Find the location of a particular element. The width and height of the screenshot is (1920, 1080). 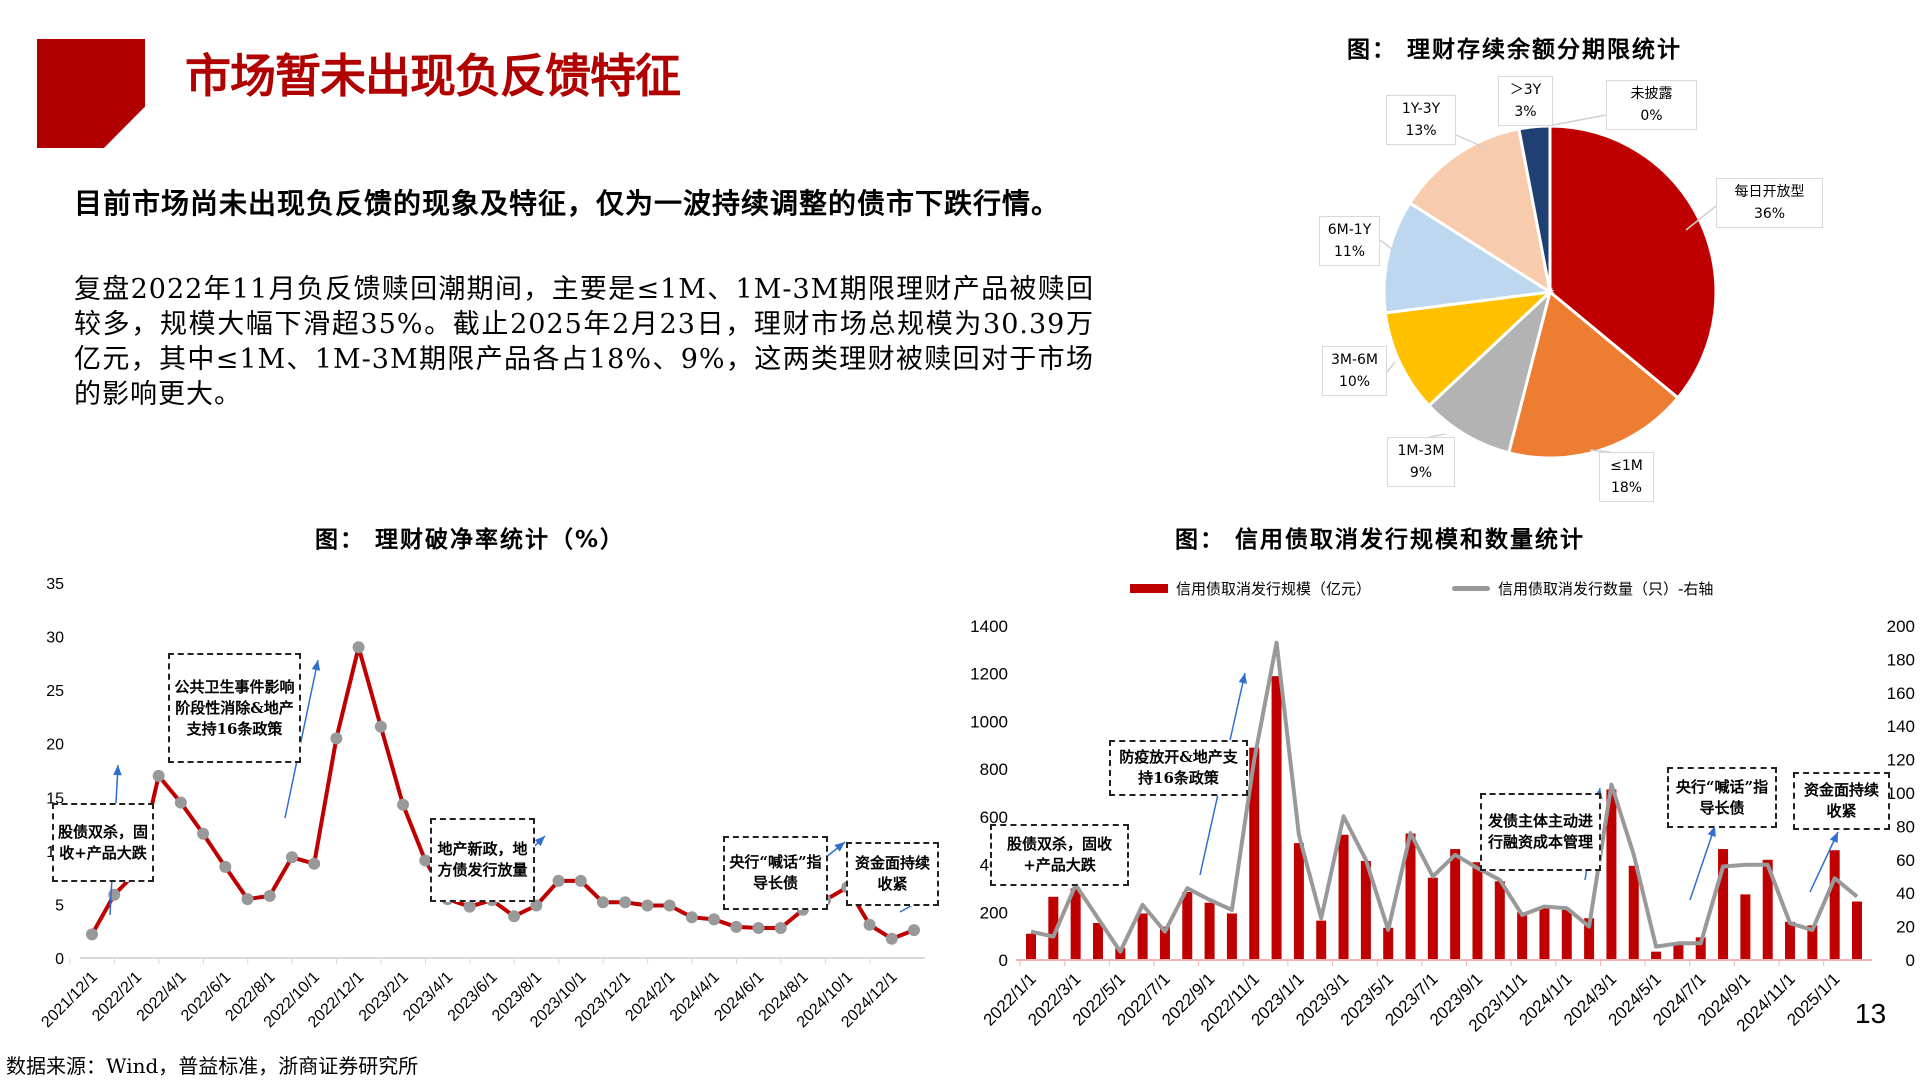

pie-chart-title: 图： 理财存续余额分期限统计 is located at coordinates (1515, 50).